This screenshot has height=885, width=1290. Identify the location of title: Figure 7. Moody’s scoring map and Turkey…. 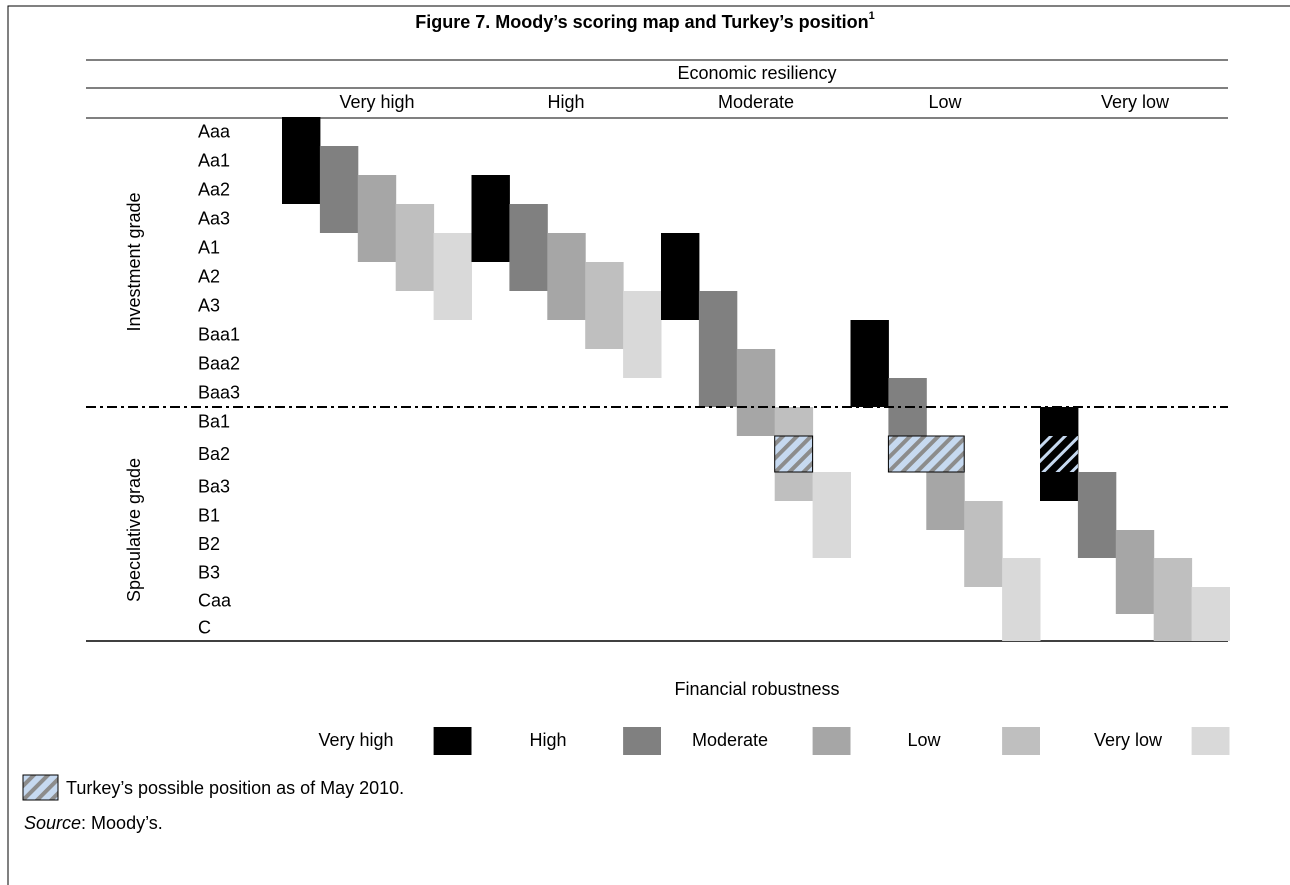
(645, 21).